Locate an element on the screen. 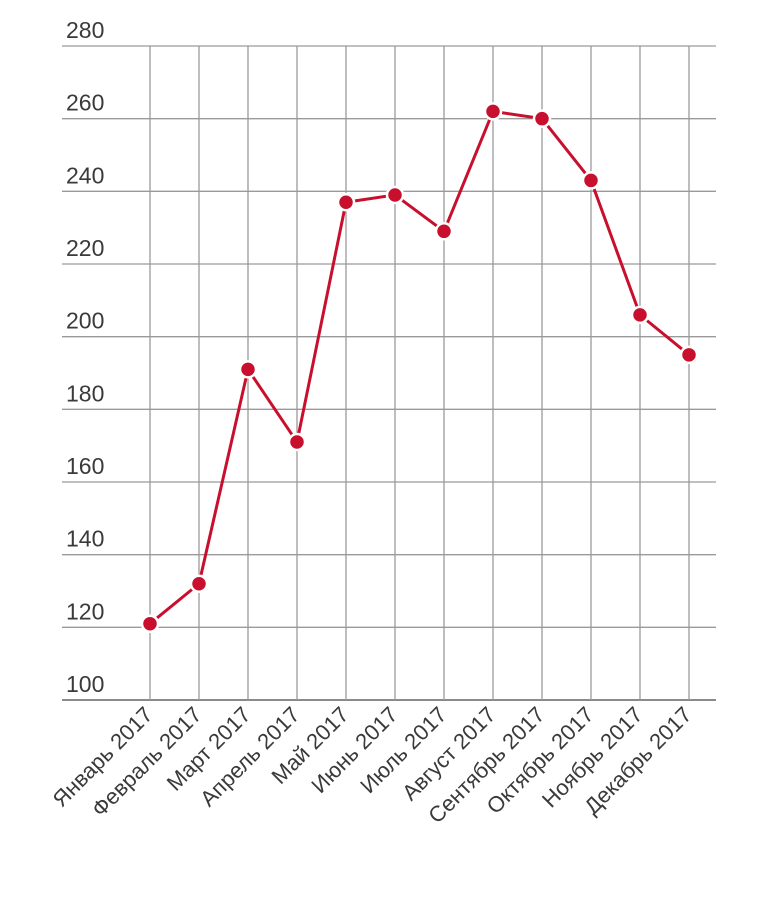  y-tick-label: 180 is located at coordinates (85, 393).